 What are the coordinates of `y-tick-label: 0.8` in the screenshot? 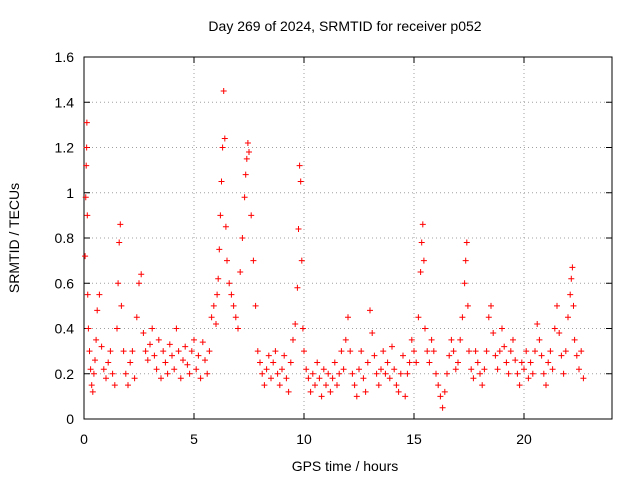 It's located at (65, 238).